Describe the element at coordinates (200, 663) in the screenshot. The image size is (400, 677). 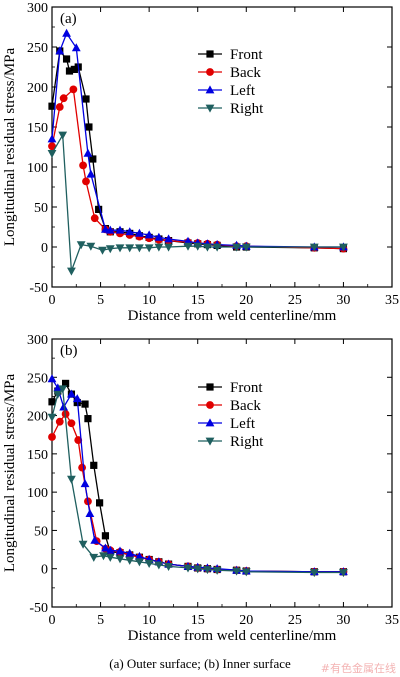
I see `figure-caption: (a) Outer surface; (b) Inner surface` at that location.